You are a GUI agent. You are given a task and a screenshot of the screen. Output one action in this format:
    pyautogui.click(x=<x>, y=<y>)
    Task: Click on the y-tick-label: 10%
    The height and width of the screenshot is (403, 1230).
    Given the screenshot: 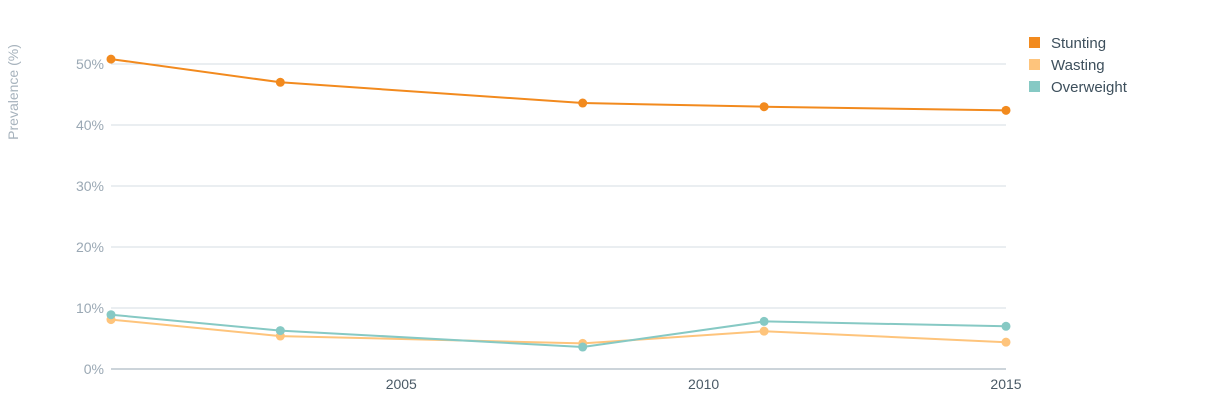 What is the action you would take?
    pyautogui.click(x=90, y=308)
    